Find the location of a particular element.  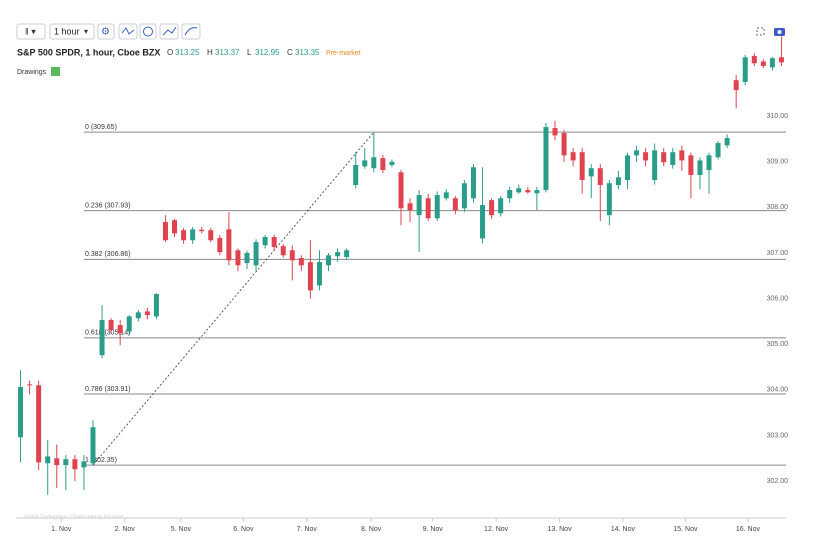

ohlc-value: 312.95 is located at coordinates (267, 52).